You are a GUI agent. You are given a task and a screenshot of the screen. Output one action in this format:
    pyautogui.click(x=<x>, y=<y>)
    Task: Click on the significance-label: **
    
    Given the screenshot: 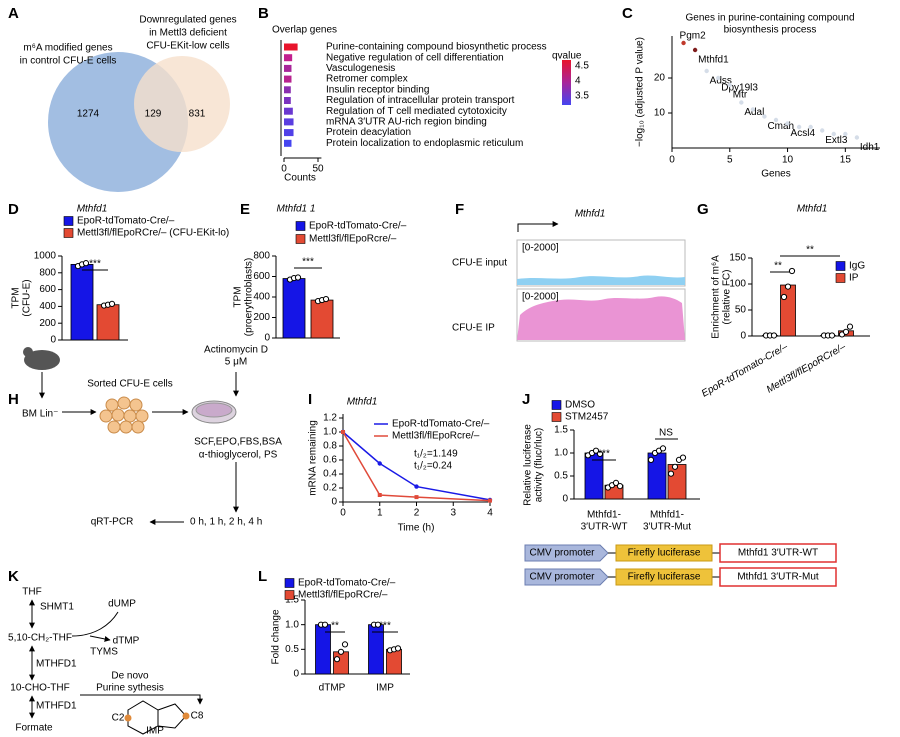 What is the action you would take?
    pyautogui.click(x=810, y=250)
    